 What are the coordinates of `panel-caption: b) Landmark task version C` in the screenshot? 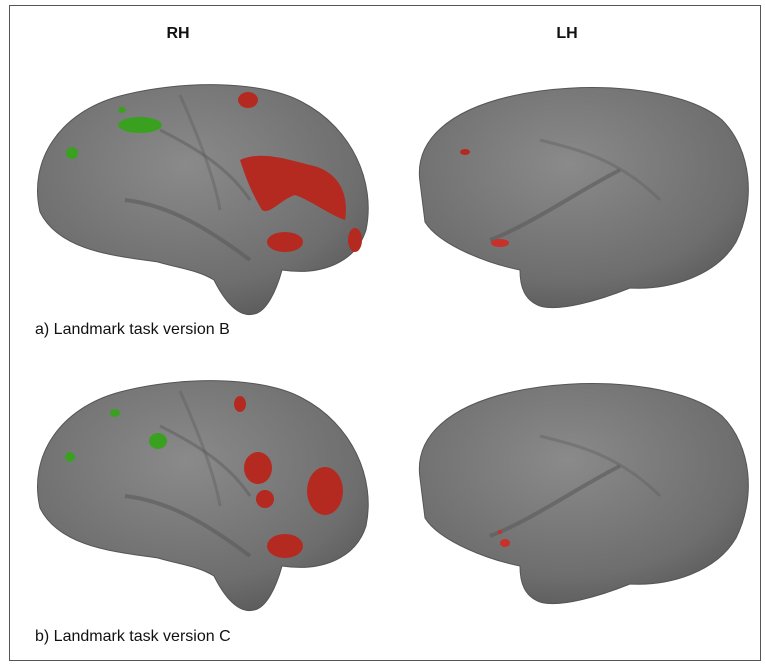 It's located at (133, 636).